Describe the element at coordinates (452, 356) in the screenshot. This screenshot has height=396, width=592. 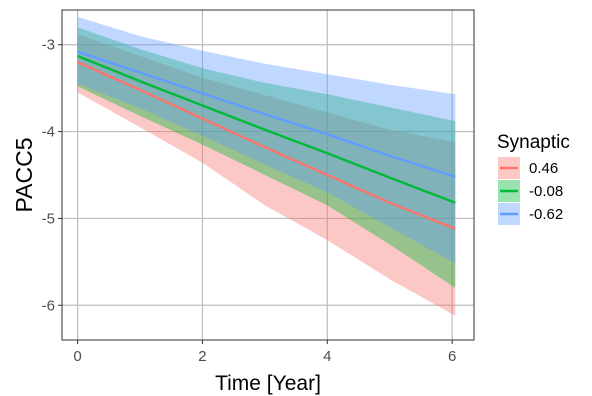
I see `x-tick-label: 6` at that location.